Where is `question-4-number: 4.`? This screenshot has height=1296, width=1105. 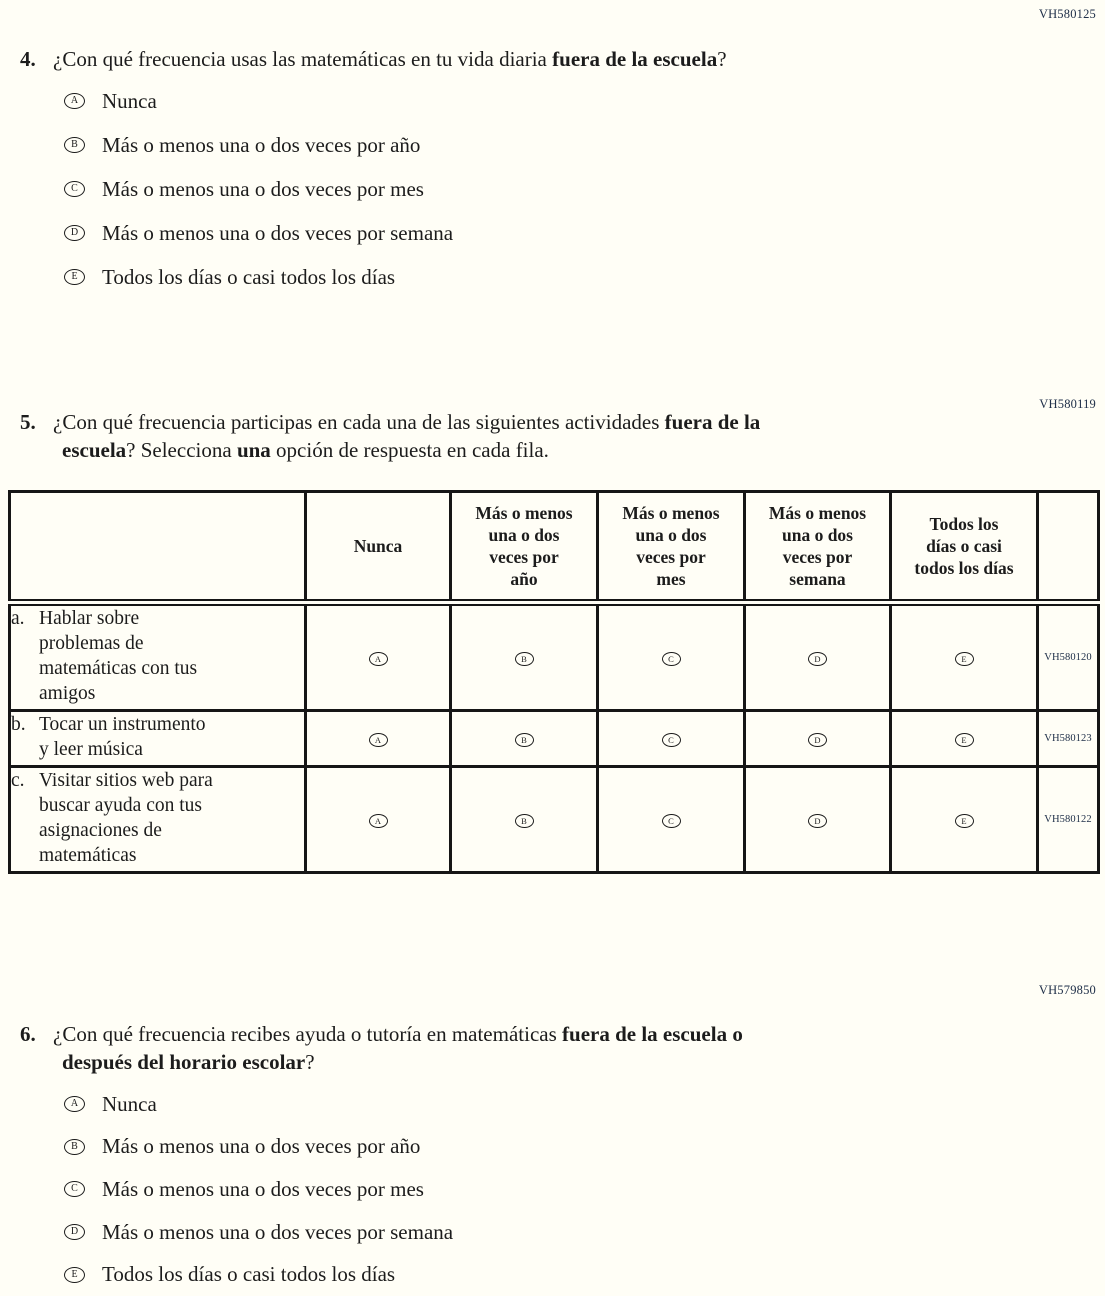
question-4-number: 4. is located at coordinates (28, 59).